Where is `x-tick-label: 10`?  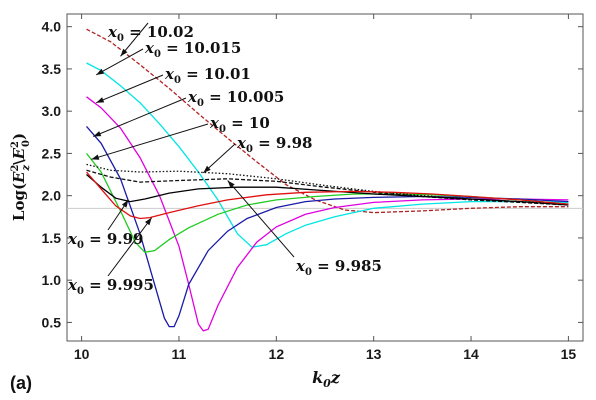 x-tick-label: 10 is located at coordinates (82, 354).